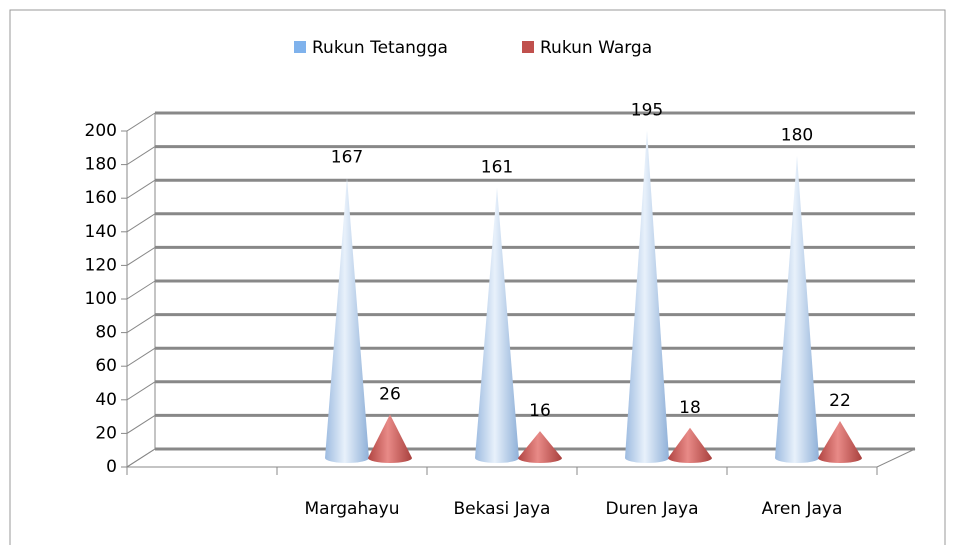 The height and width of the screenshot is (546, 955). Describe the element at coordinates (502, 509) in the screenshot. I see `x-tick-label: Bekasi Jaya` at that location.